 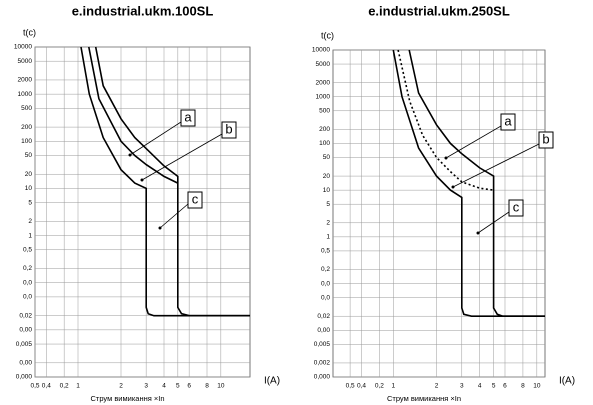 What do you see at coordinates (143, 10) in the screenshot?
I see `chart-title: e.industrial.ukm.100SL` at bounding box center [143, 10].